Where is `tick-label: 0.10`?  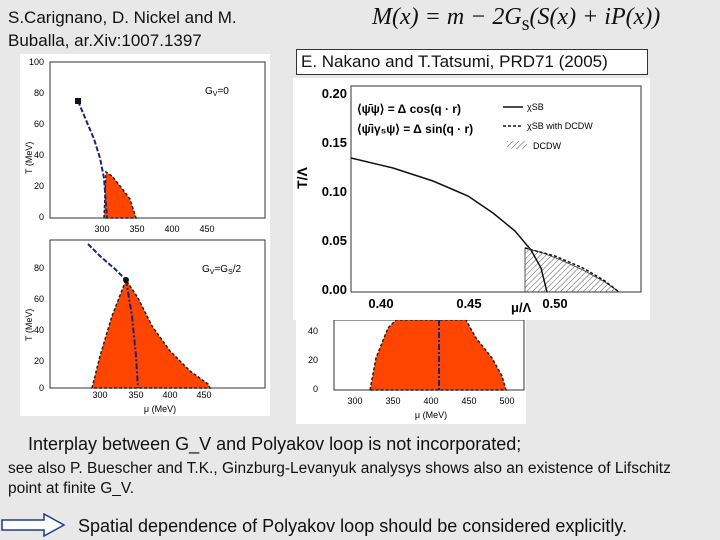 tick-label: 0.10 is located at coordinates (334, 191).